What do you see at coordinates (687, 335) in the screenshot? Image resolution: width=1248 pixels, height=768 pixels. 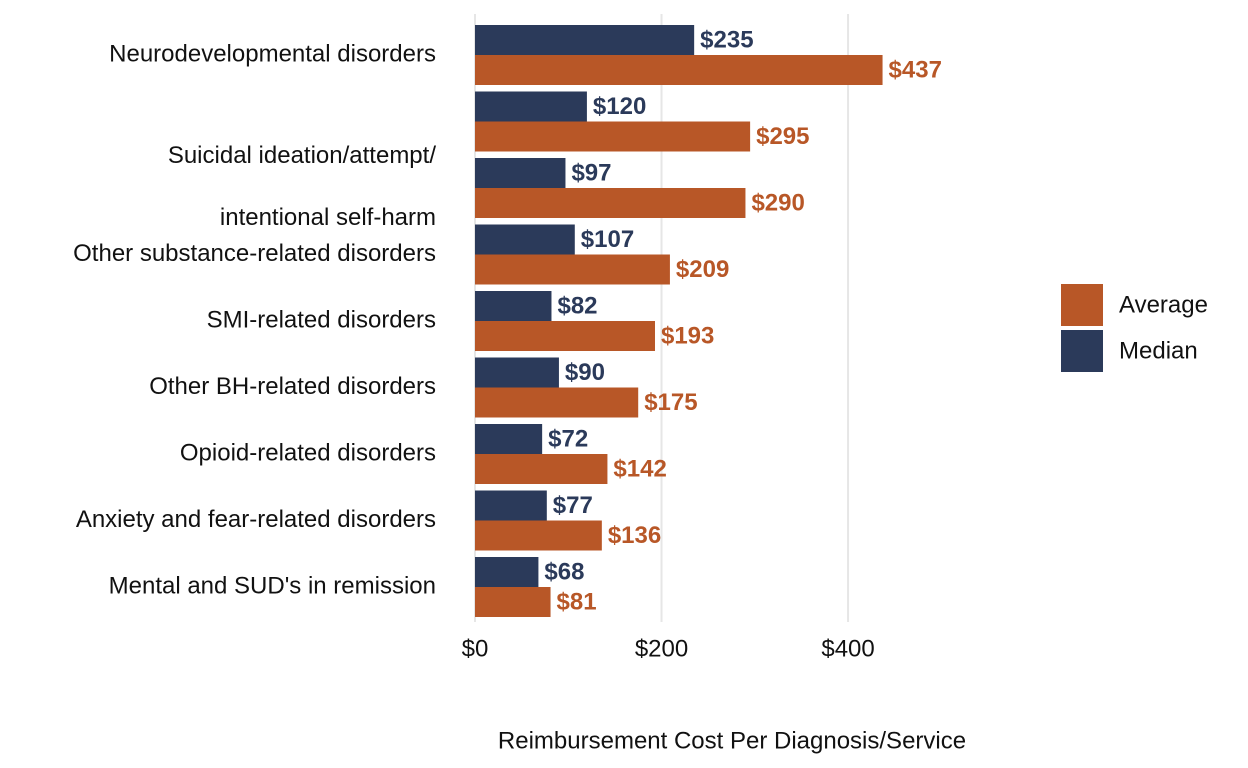 I see `value-label: $193` at bounding box center [687, 335].